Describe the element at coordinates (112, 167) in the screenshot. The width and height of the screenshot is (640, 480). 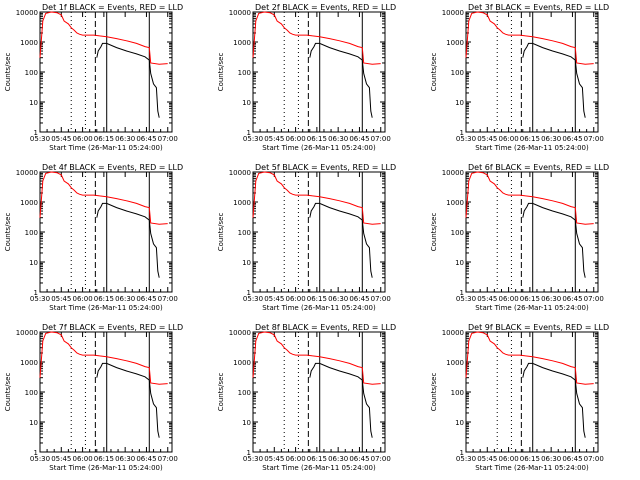
I see `chart-title: Det 4f BLACK = Events, RED = LLD` at that location.